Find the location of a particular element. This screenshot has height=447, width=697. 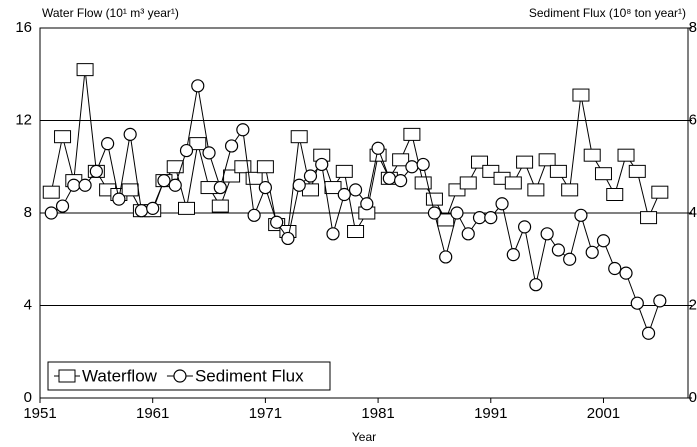

legend-label: Waterflow is located at coordinates (120, 375).